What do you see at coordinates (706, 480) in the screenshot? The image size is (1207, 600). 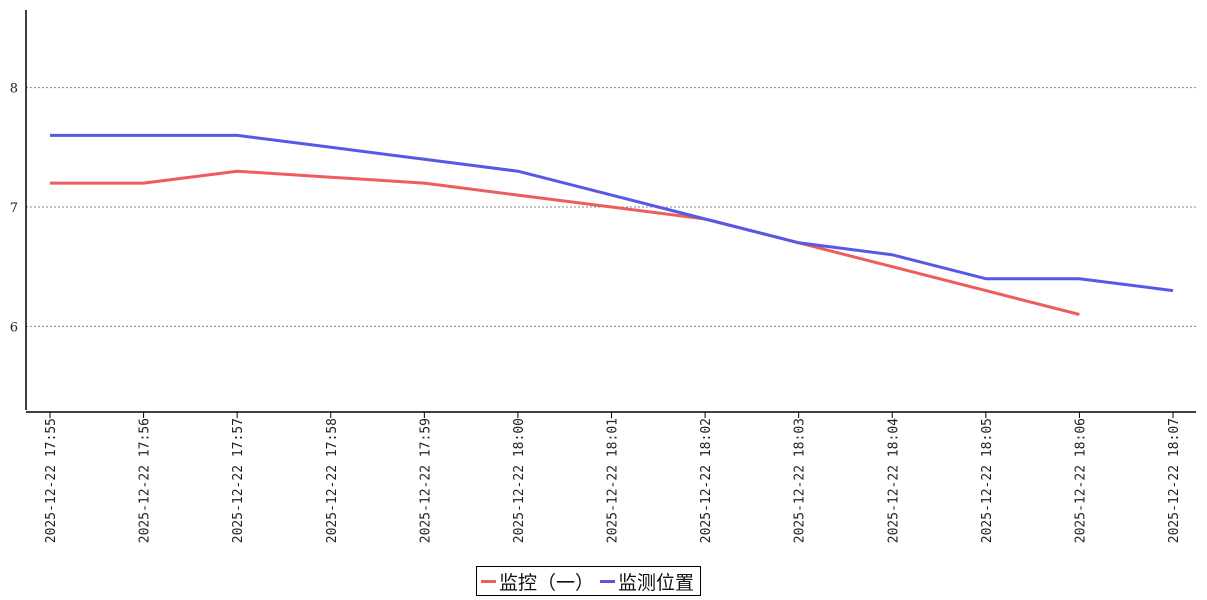 I see `x-tick-label: 2025-12-22 18:02` at bounding box center [706, 480].